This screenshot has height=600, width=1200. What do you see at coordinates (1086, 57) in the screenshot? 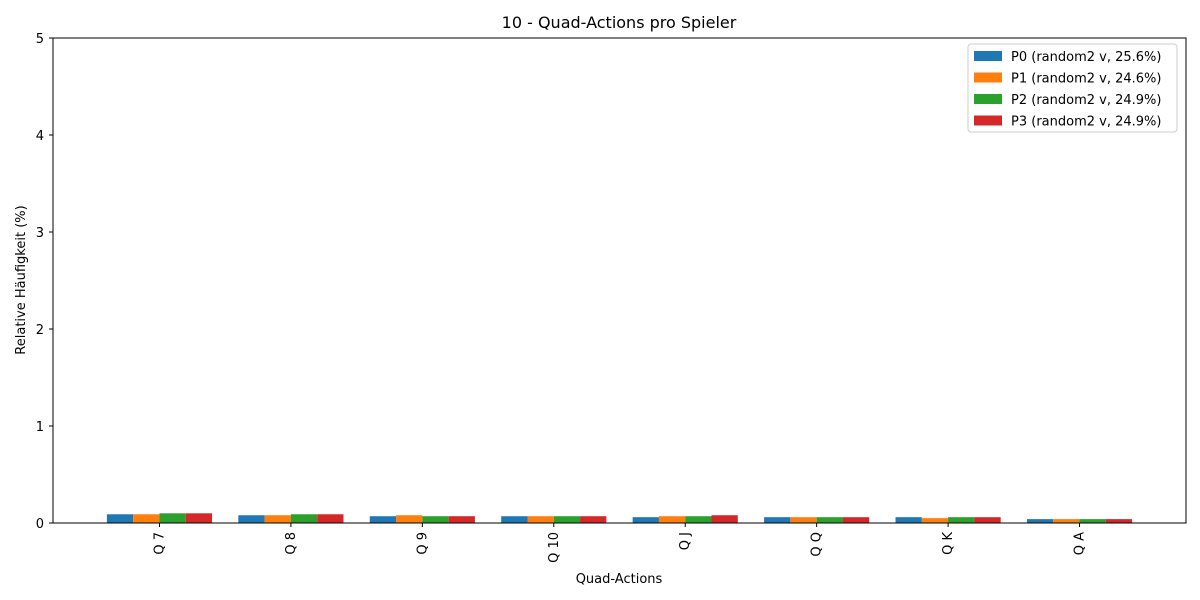
I see `legend-label-p0: P0 (random2 v, 25.6%)` at bounding box center [1086, 57].